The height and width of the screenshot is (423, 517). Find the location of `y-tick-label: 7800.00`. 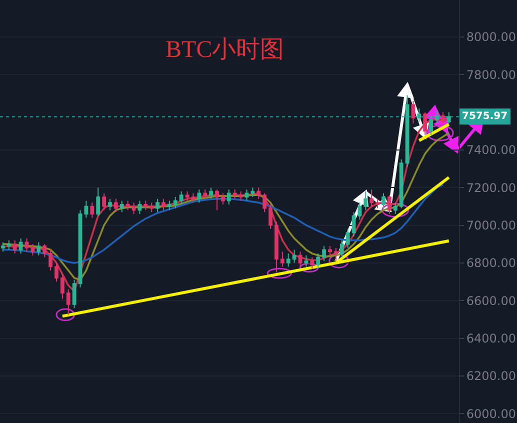

y-tick-label: 7800.00 is located at coordinates (491, 75).